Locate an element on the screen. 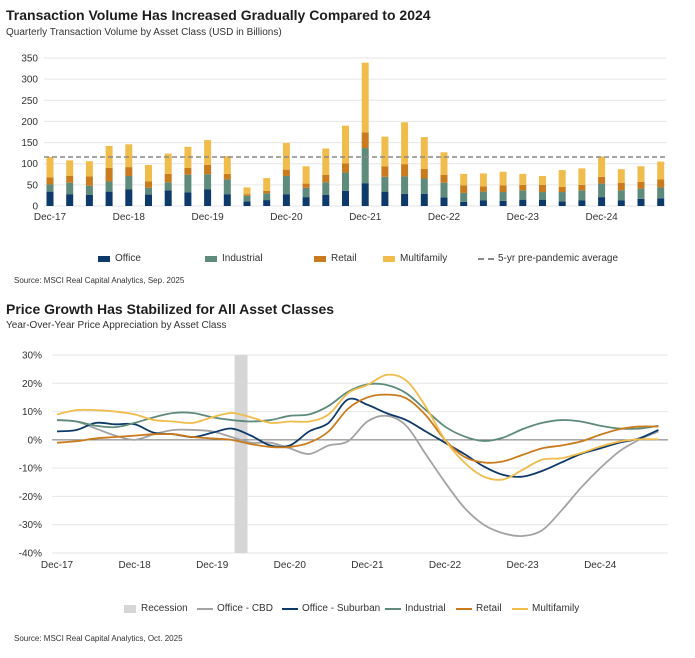 The height and width of the screenshot is (658, 695). y-tick-label: -10% is located at coordinates (30, 469).